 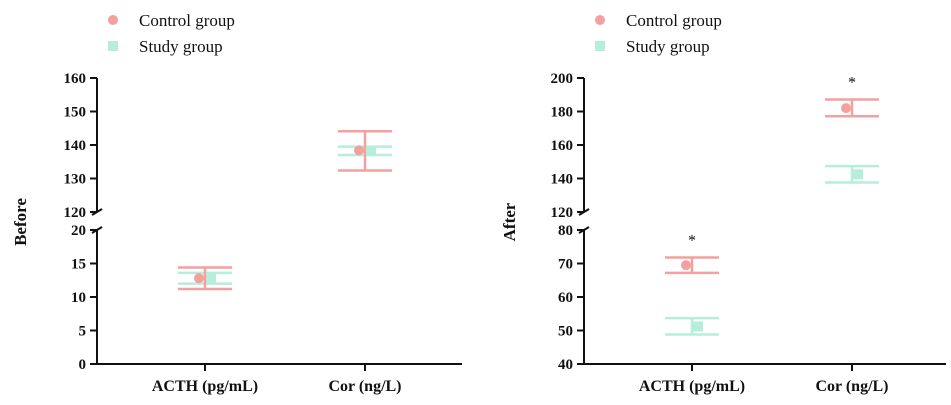 I want to click on y-tick-label: 10, so click(x=78, y=298).